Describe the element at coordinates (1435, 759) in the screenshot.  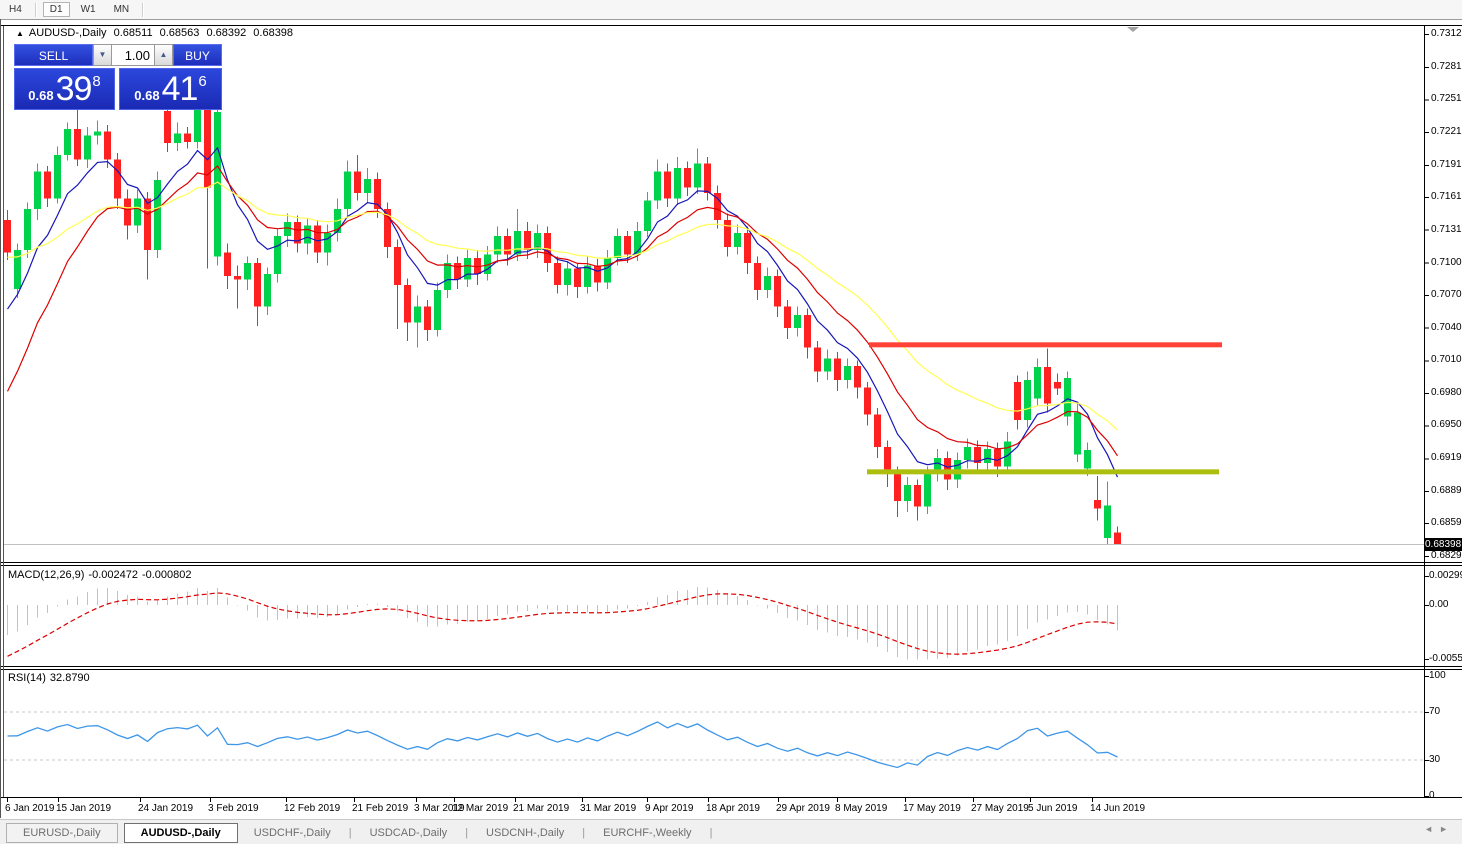
I see `rsi-axis-tick: 30` at that location.